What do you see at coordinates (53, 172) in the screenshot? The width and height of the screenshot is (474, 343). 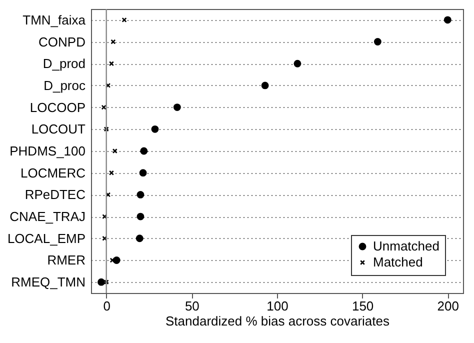 I see `y-tick-label: LOCMERC` at bounding box center [53, 172].